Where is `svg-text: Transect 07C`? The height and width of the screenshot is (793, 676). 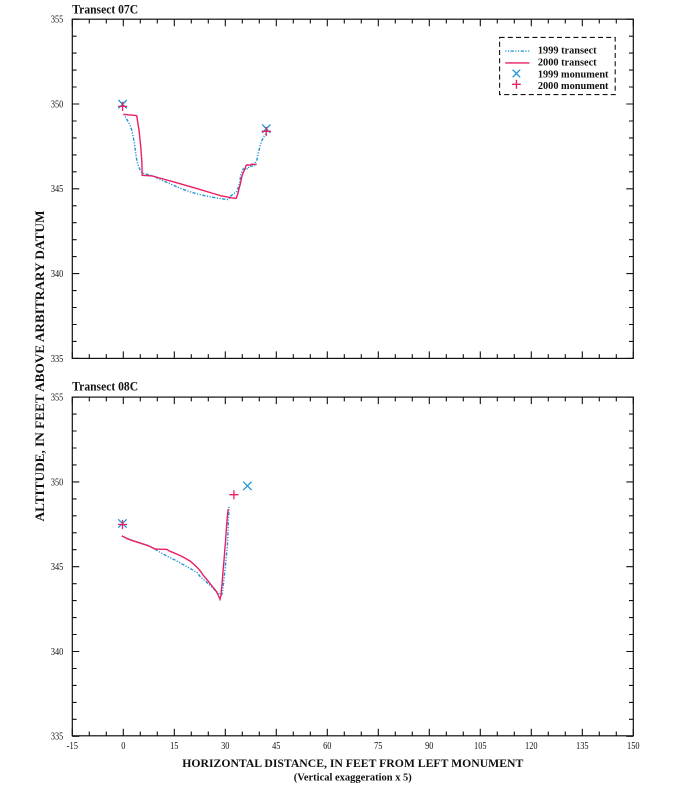
svg-text: Transect 07C is located at coordinates (105, 8).